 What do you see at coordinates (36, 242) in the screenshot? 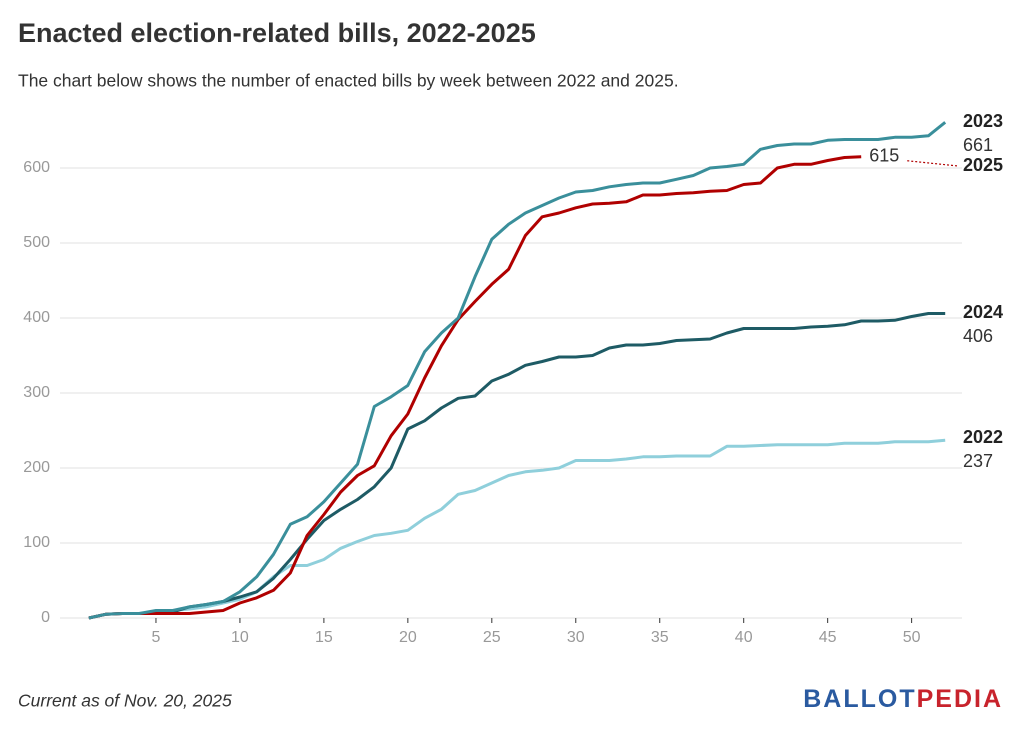
I see `y-tick-label: 500` at bounding box center [36, 242].